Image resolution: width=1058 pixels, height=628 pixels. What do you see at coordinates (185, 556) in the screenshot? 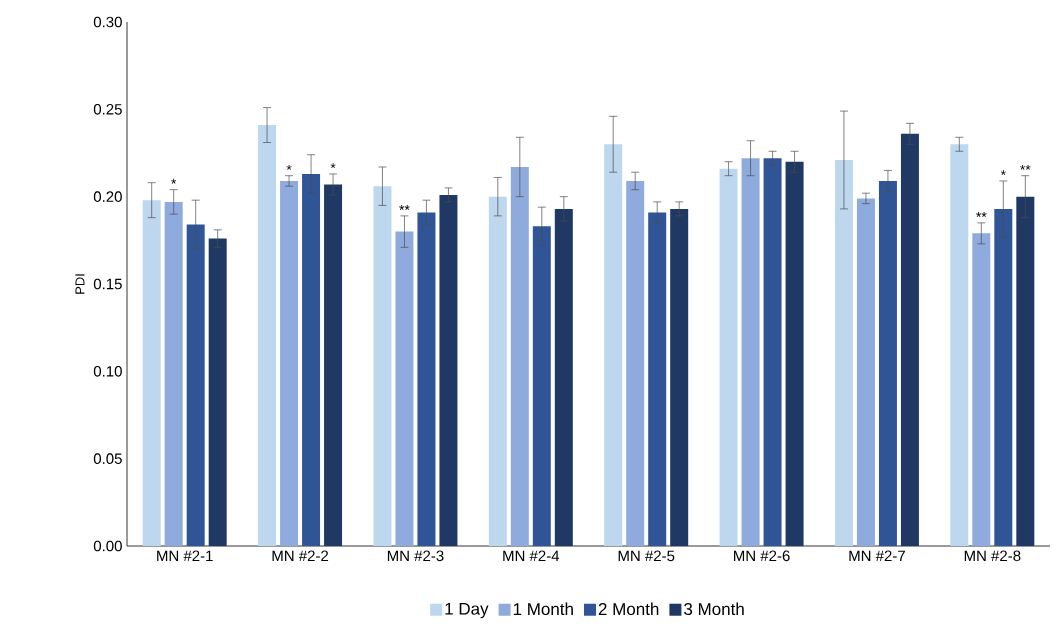
I see `x-tick-label: MN #2-1` at bounding box center [185, 556].